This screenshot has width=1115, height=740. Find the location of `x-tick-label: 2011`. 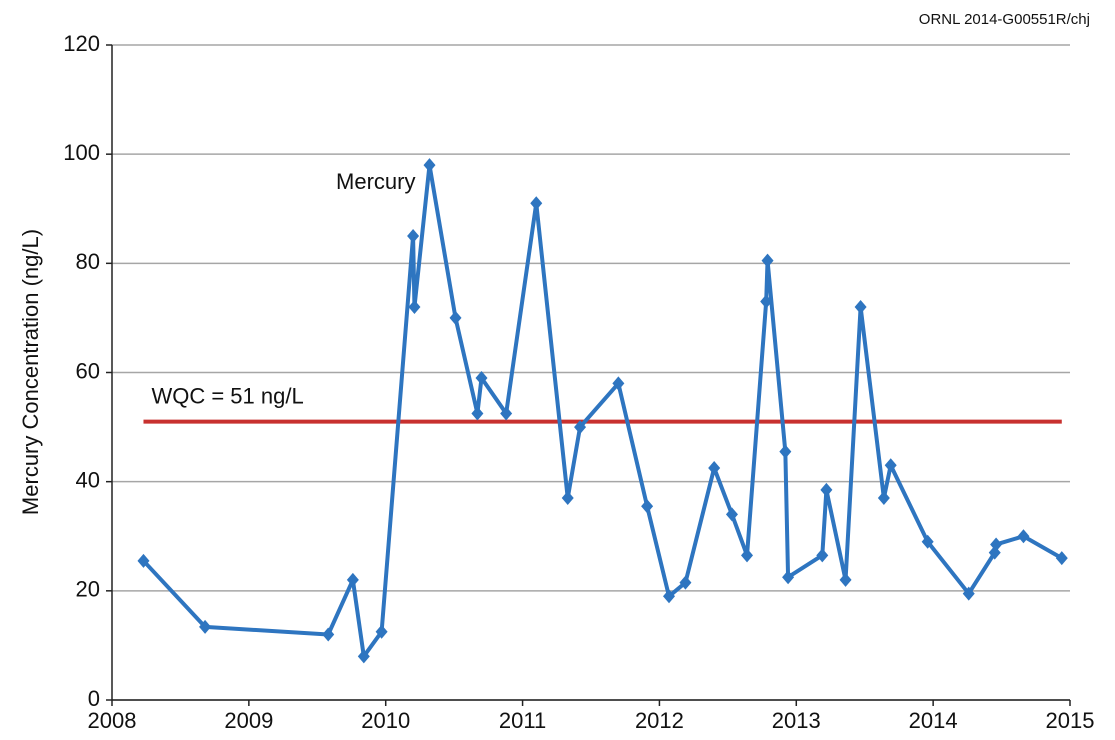

x-tick-label: 2011 is located at coordinates (522, 720).